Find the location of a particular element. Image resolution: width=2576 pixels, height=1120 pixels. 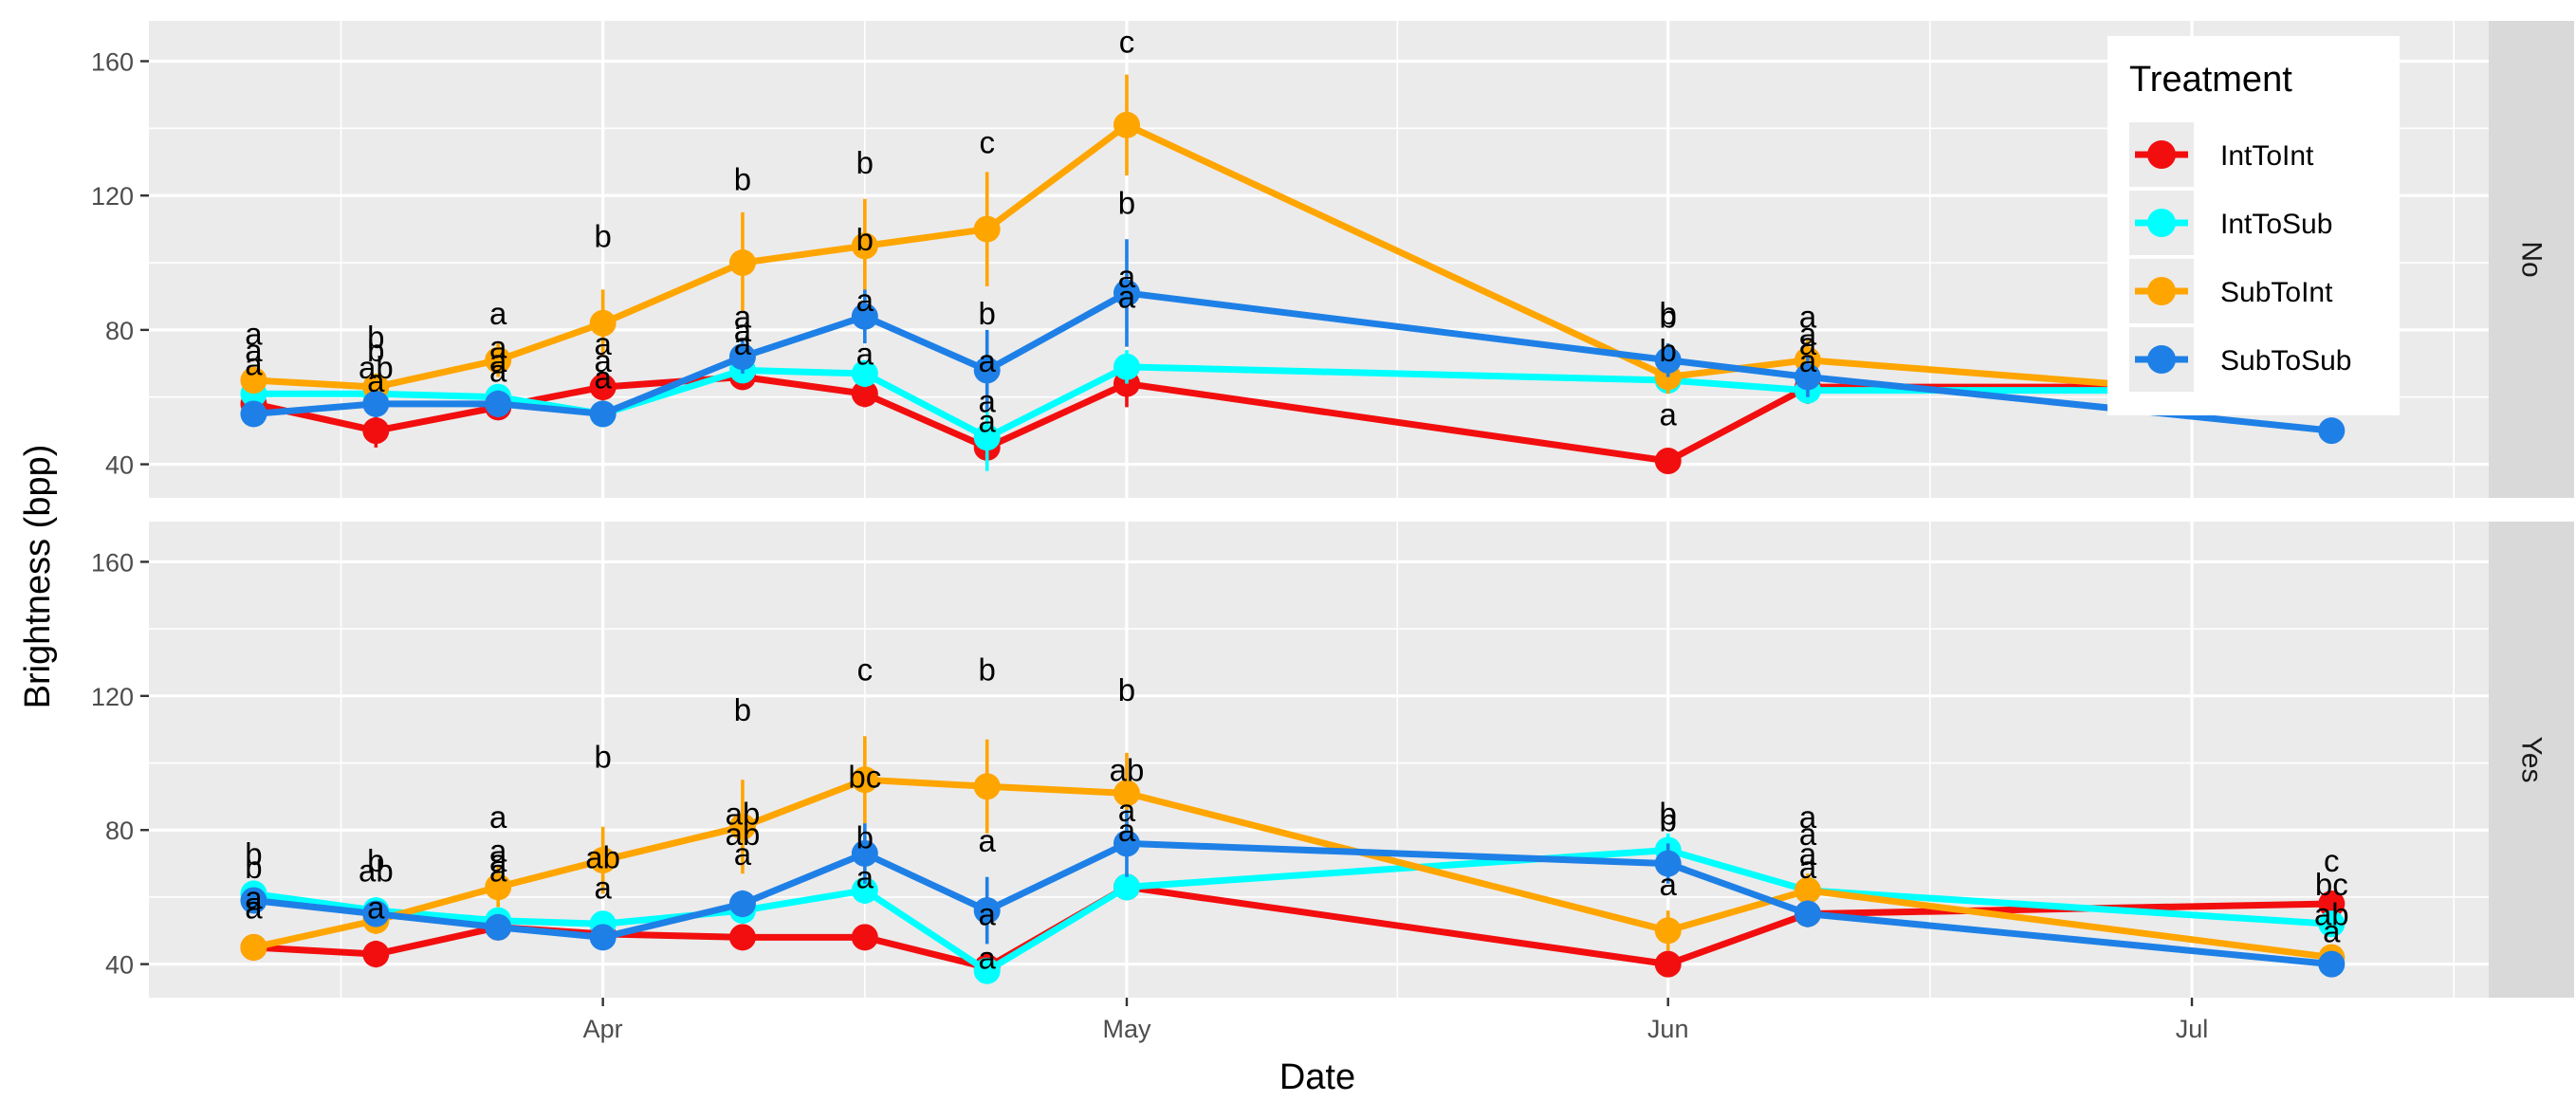

legend-label: SubToSub is located at coordinates (2285, 360).